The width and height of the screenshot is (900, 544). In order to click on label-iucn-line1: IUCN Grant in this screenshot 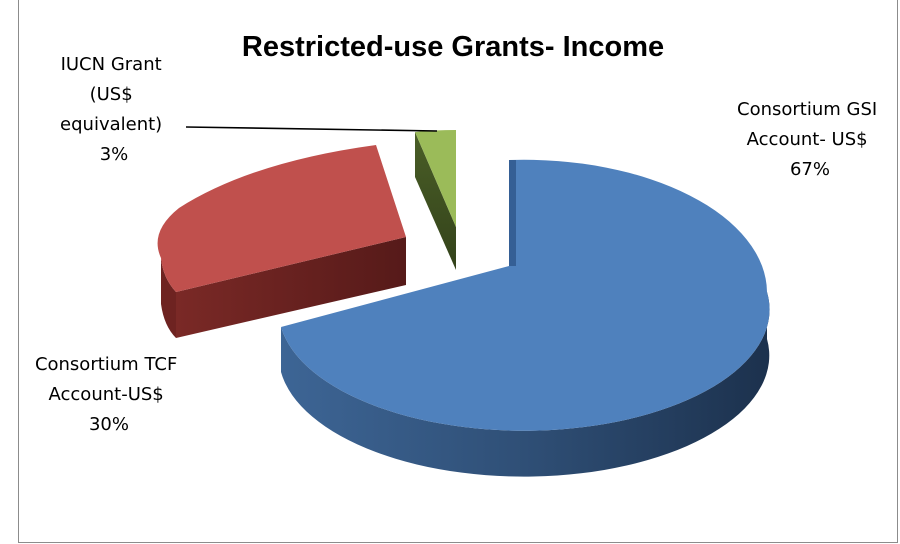, I will do `click(111, 64)`.